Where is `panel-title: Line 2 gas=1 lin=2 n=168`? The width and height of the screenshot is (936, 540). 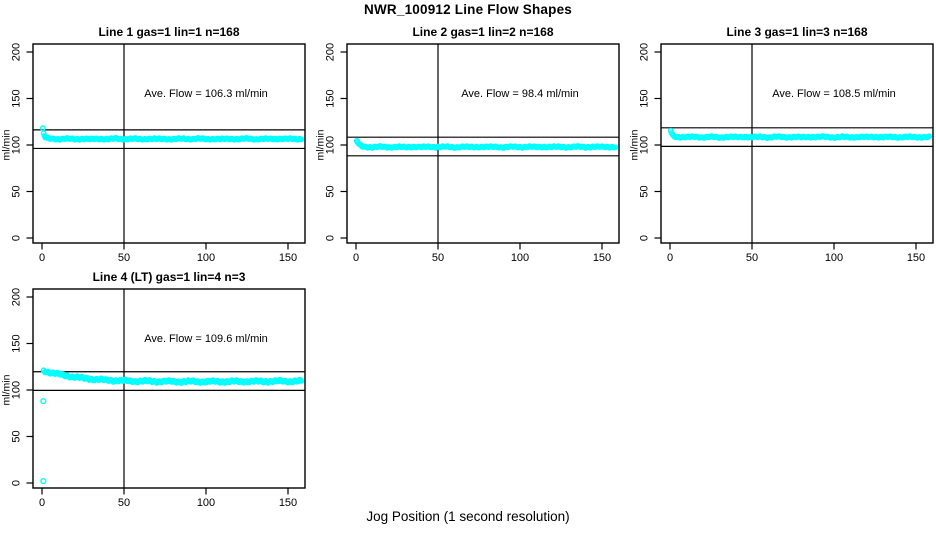
panel-title: Line 2 gas=1 lin=2 n=168 is located at coordinates (482, 32).